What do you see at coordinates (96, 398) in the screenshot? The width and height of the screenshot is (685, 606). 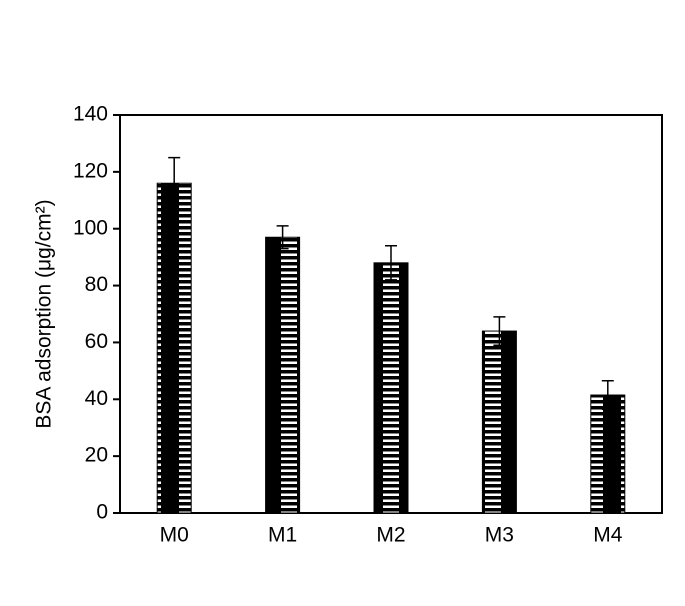 I see `y-tick-label: 40` at bounding box center [96, 398].